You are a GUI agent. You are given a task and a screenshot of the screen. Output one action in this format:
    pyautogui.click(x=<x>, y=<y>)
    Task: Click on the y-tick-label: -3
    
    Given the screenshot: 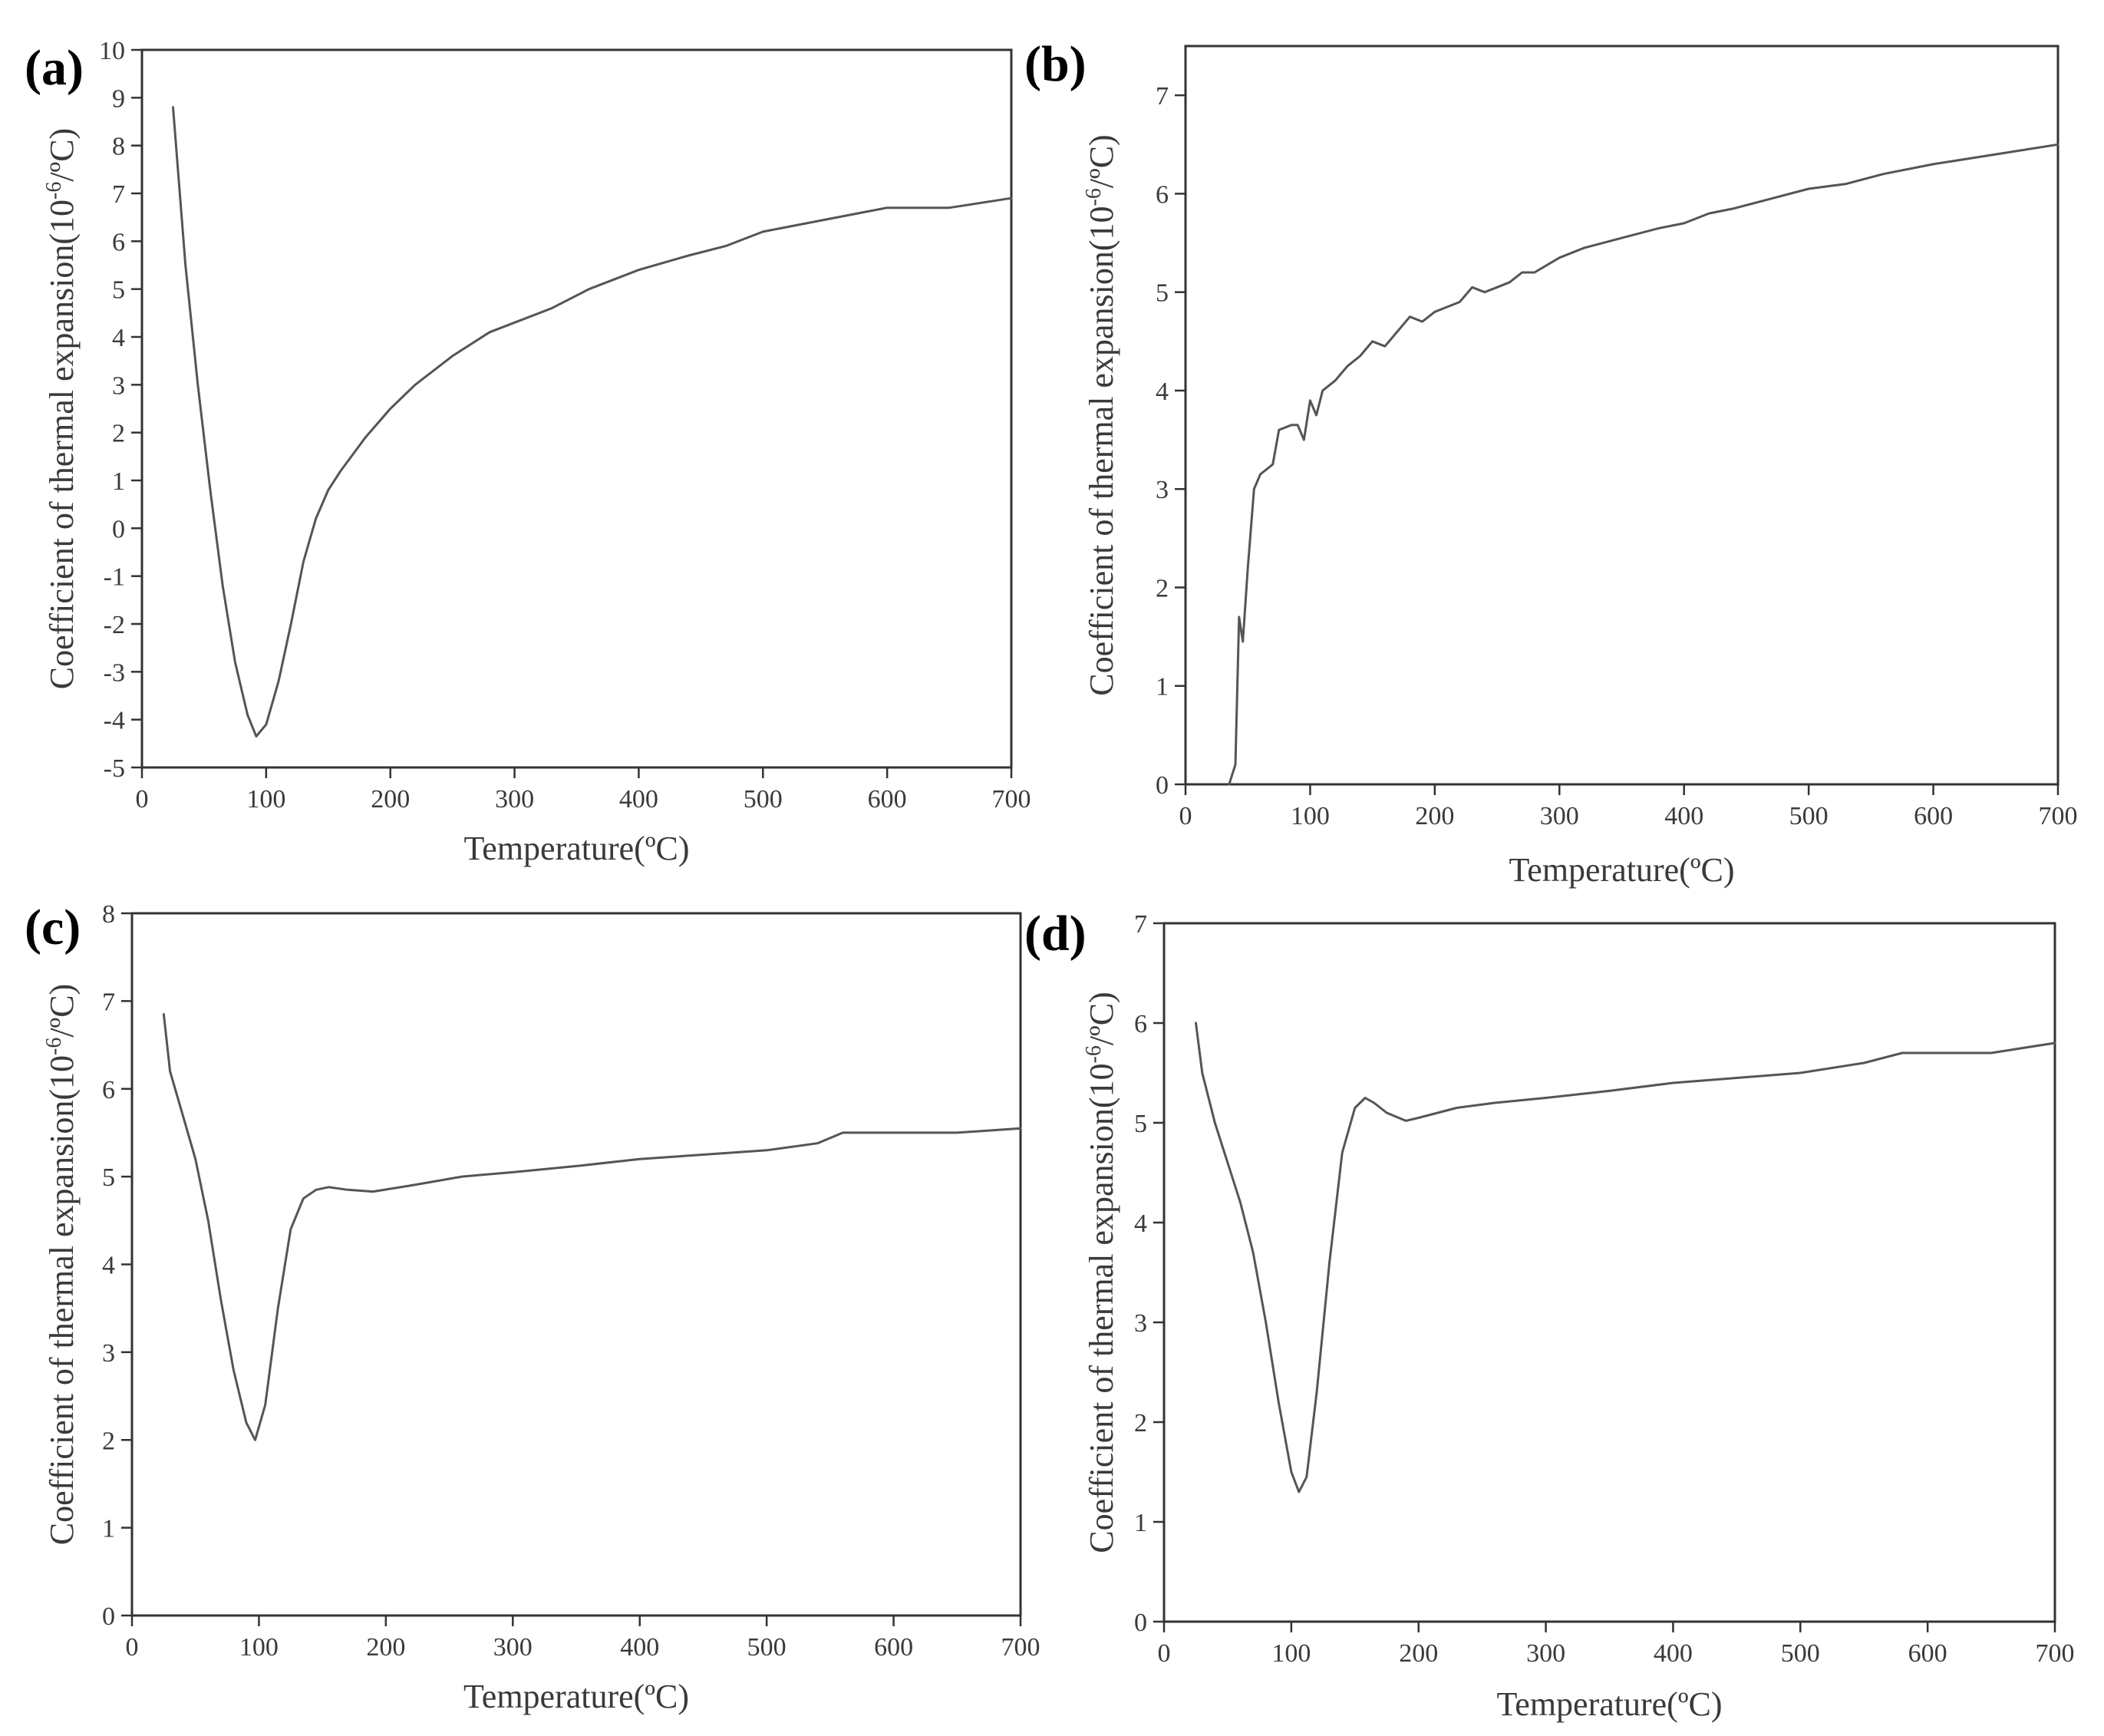 What is the action you would take?
    pyautogui.click(x=114, y=672)
    